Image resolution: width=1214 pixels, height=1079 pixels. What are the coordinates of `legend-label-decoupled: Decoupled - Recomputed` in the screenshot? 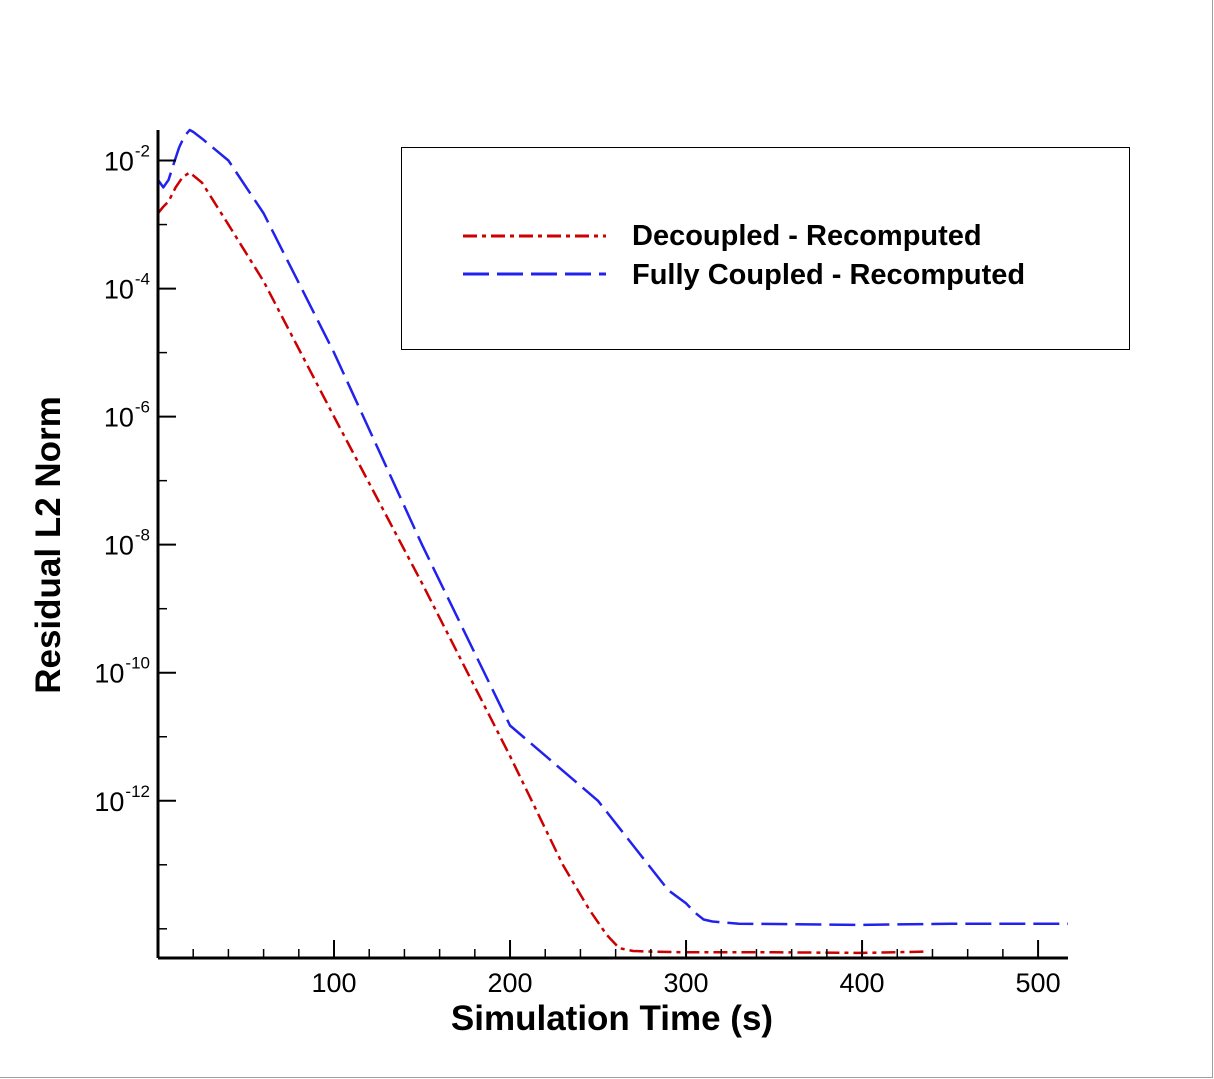 It's located at (807, 236).